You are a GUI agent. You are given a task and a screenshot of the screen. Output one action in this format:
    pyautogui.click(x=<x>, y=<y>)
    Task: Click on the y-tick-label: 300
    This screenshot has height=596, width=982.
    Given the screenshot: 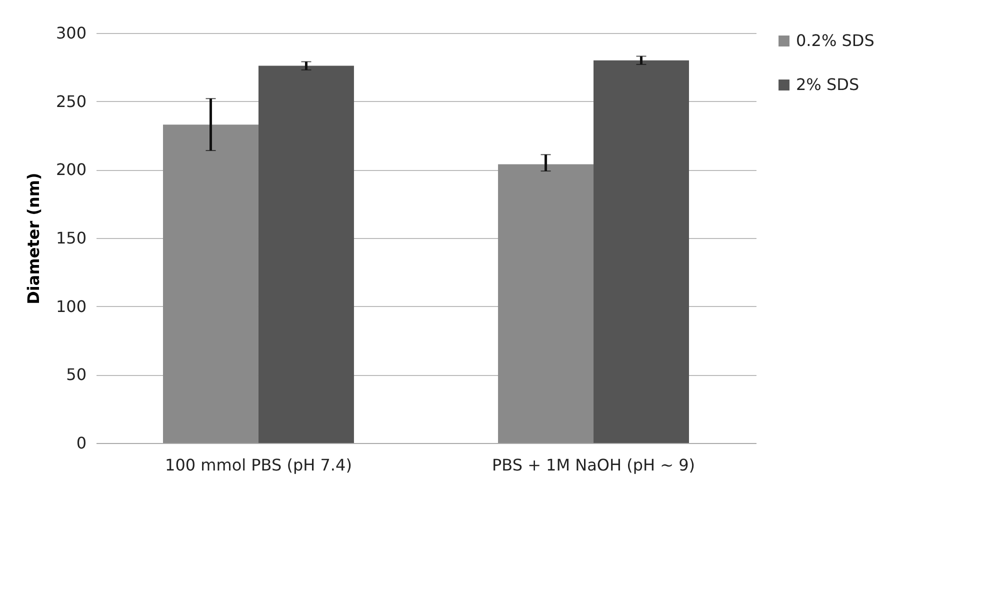 What is the action you would take?
    pyautogui.click(x=71, y=33)
    